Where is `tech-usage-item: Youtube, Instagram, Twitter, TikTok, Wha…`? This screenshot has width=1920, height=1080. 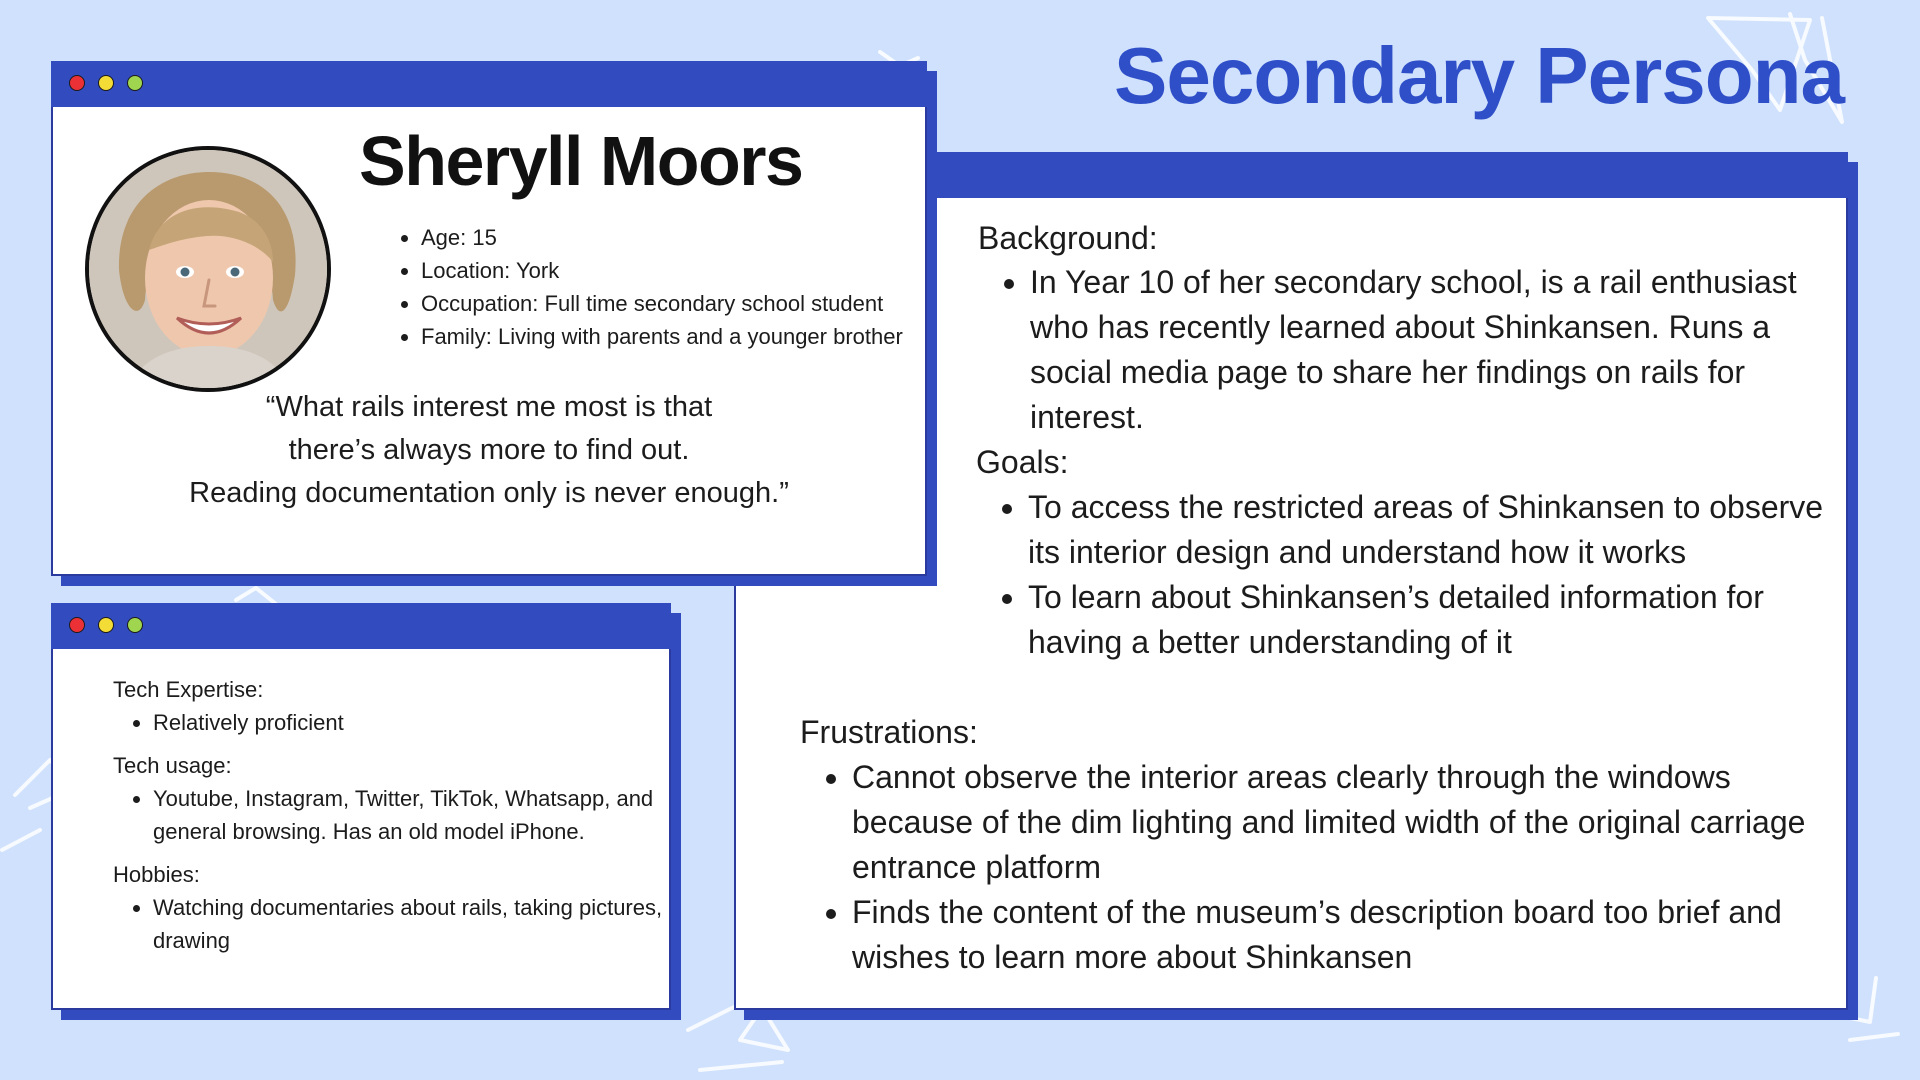
tech-usage-item: Youtube, Instagram, Twitter, TikTok, Wha… is located at coordinates (413, 815).